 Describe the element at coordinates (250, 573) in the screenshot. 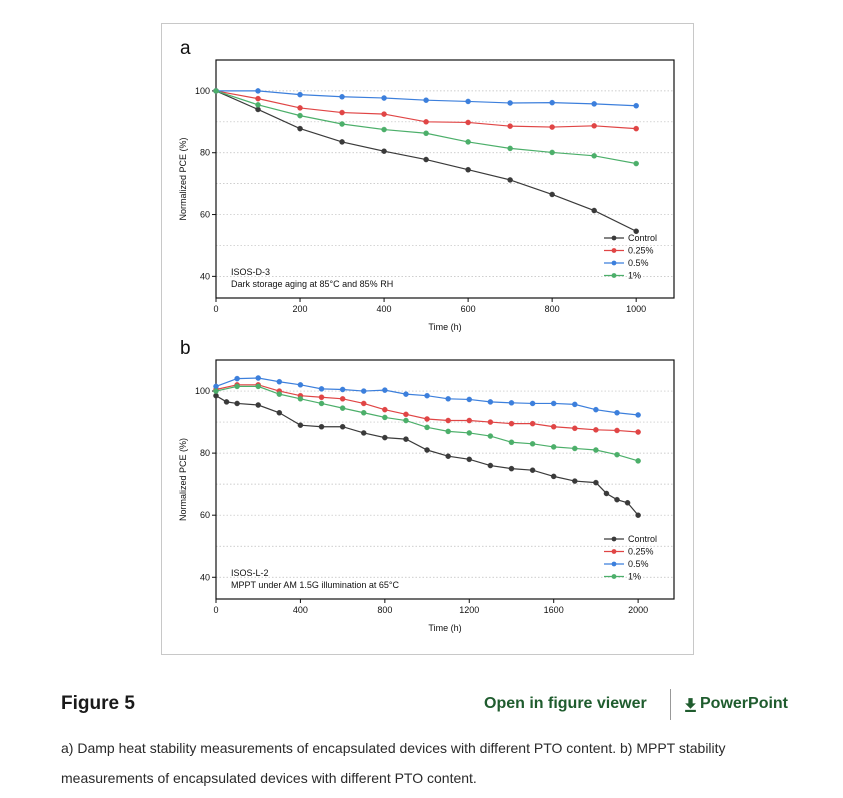

I see `condition-label: ISOS-L-2` at that location.